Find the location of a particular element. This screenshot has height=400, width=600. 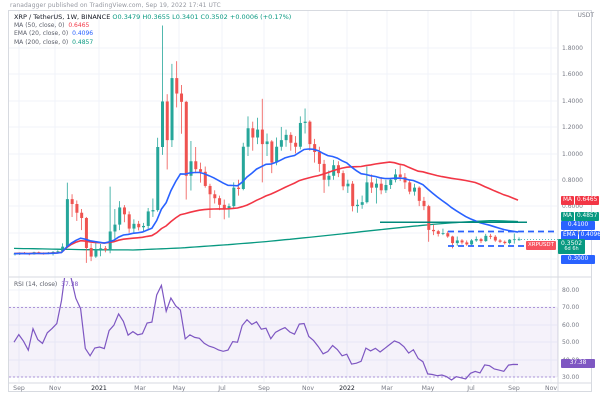

indicator-row-ema20: EMA (20, close, 0) 0.4096 is located at coordinates (152, 33).